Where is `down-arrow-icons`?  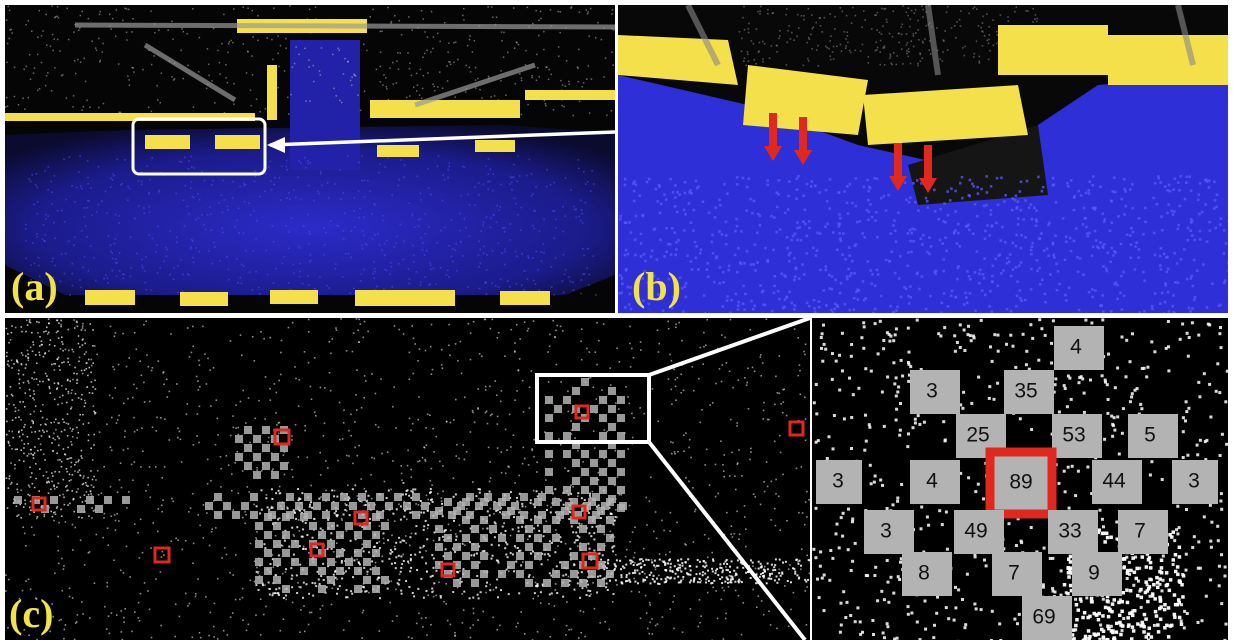
down-arrow-icons is located at coordinates (850, 153).